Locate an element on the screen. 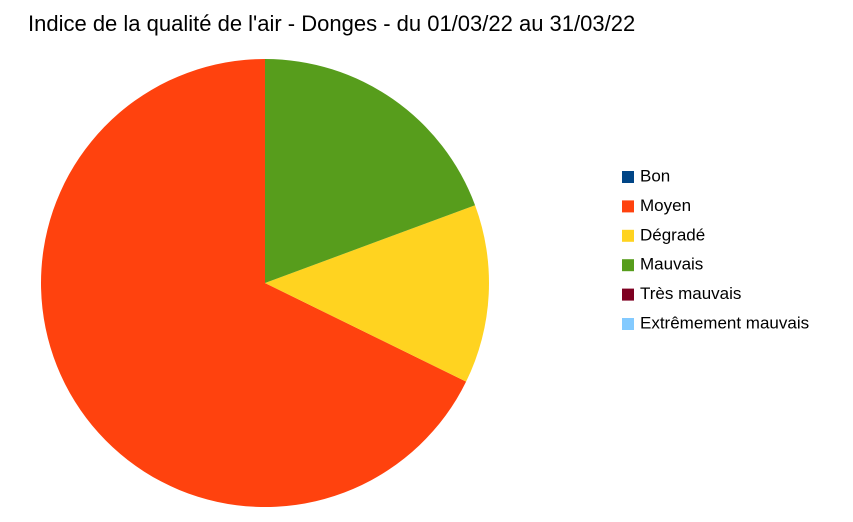  legend-label: Extrêmement mauvais is located at coordinates (724, 322).